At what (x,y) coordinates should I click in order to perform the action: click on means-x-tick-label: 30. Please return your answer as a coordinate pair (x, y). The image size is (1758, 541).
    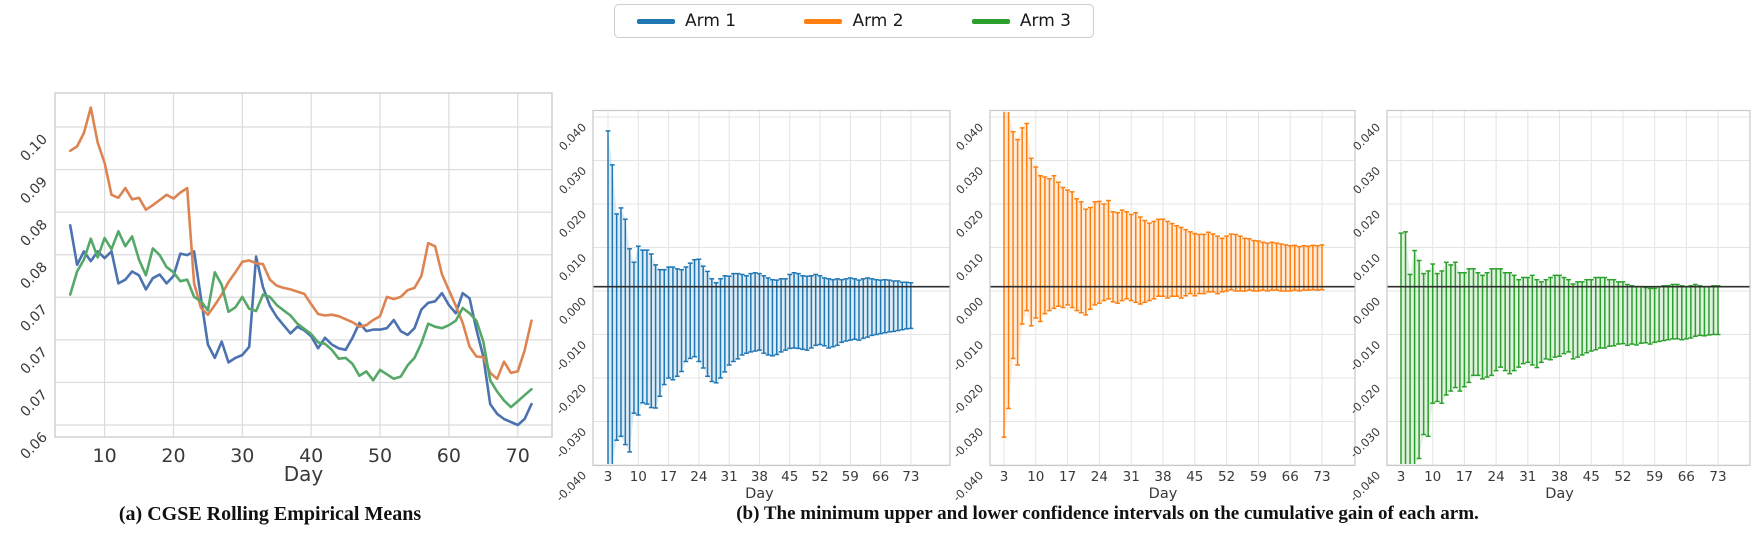
    Looking at the image, I should click on (242, 456).